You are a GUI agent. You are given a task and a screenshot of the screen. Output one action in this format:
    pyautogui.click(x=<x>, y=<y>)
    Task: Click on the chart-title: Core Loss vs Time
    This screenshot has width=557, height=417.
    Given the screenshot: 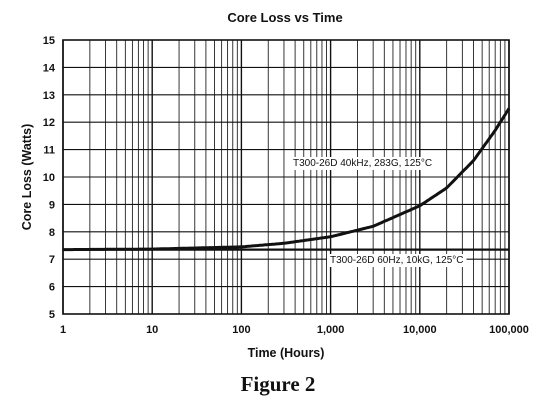 What is the action you would take?
    pyautogui.click(x=284, y=17)
    